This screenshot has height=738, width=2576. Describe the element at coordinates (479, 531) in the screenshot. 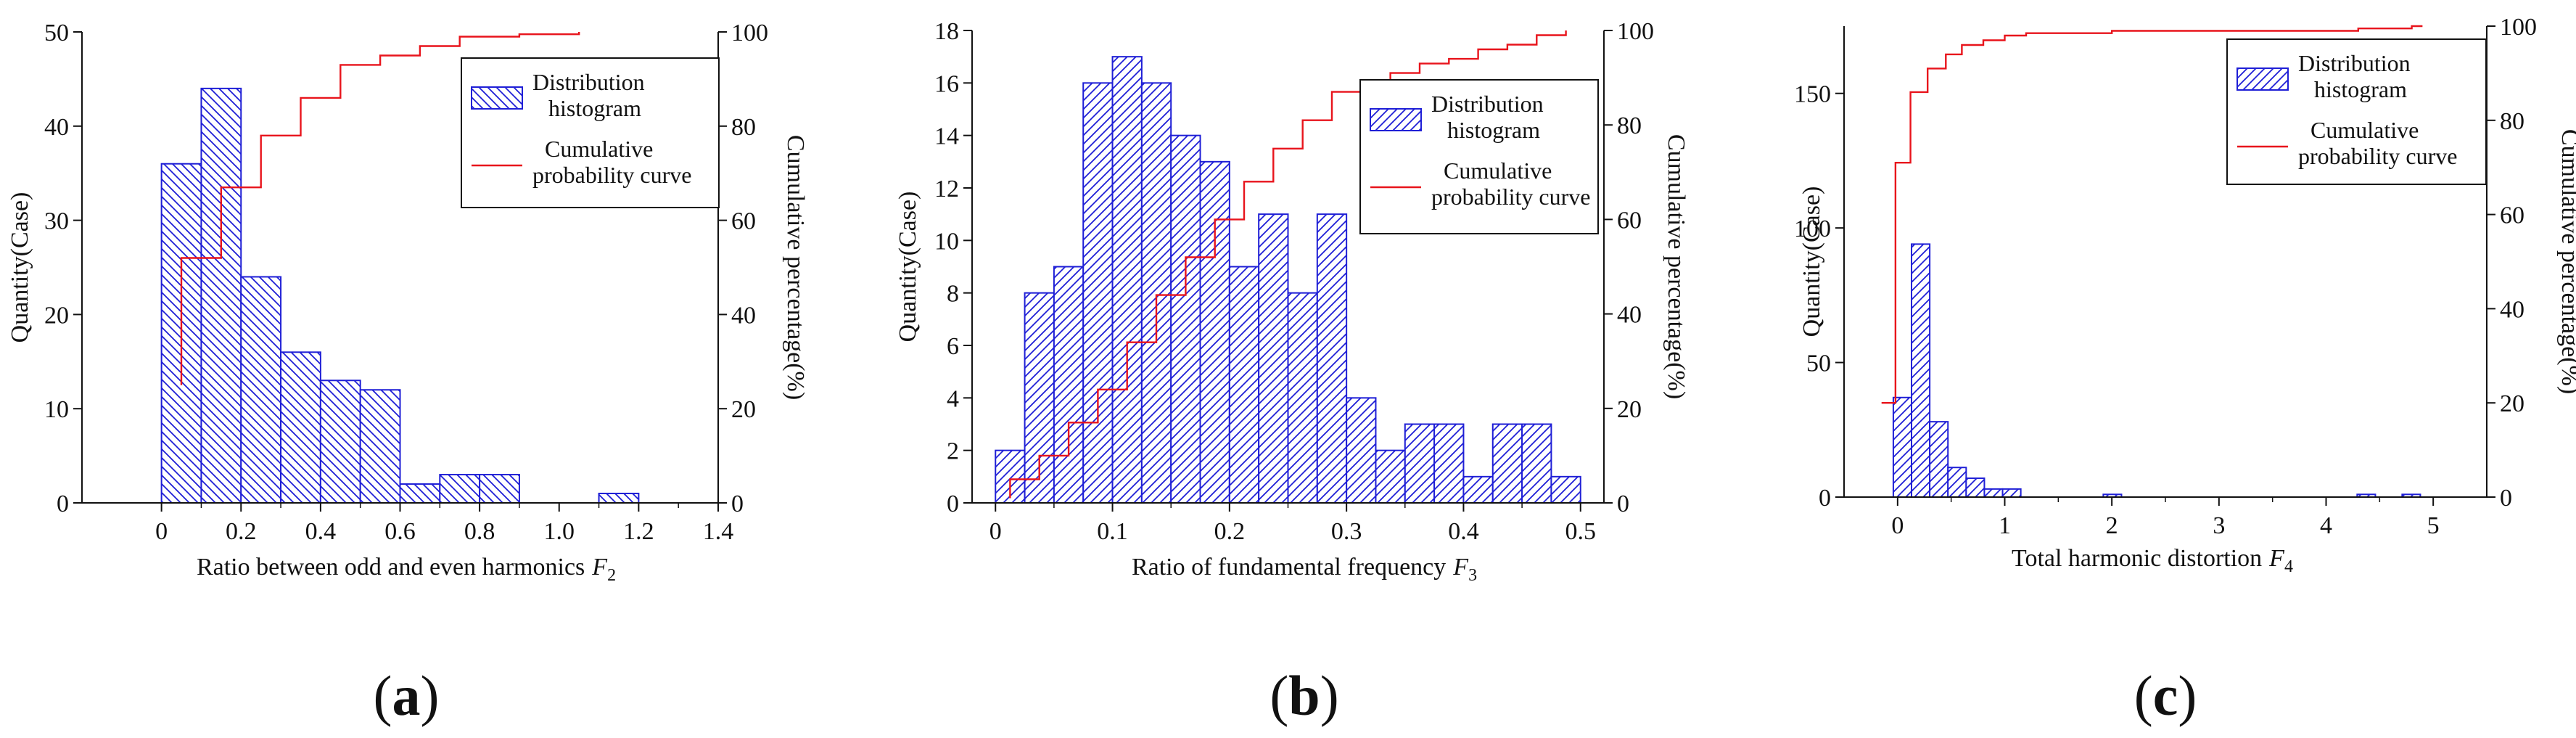

I see `x-tick-label: 0.8` at that location.